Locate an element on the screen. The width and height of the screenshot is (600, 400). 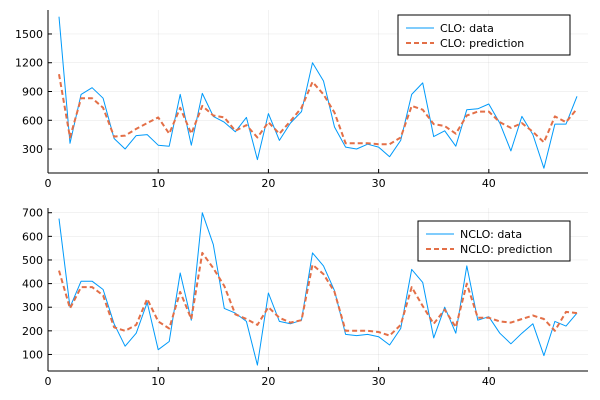
nclo-x-tick-label: 30 is located at coordinates (379, 381).